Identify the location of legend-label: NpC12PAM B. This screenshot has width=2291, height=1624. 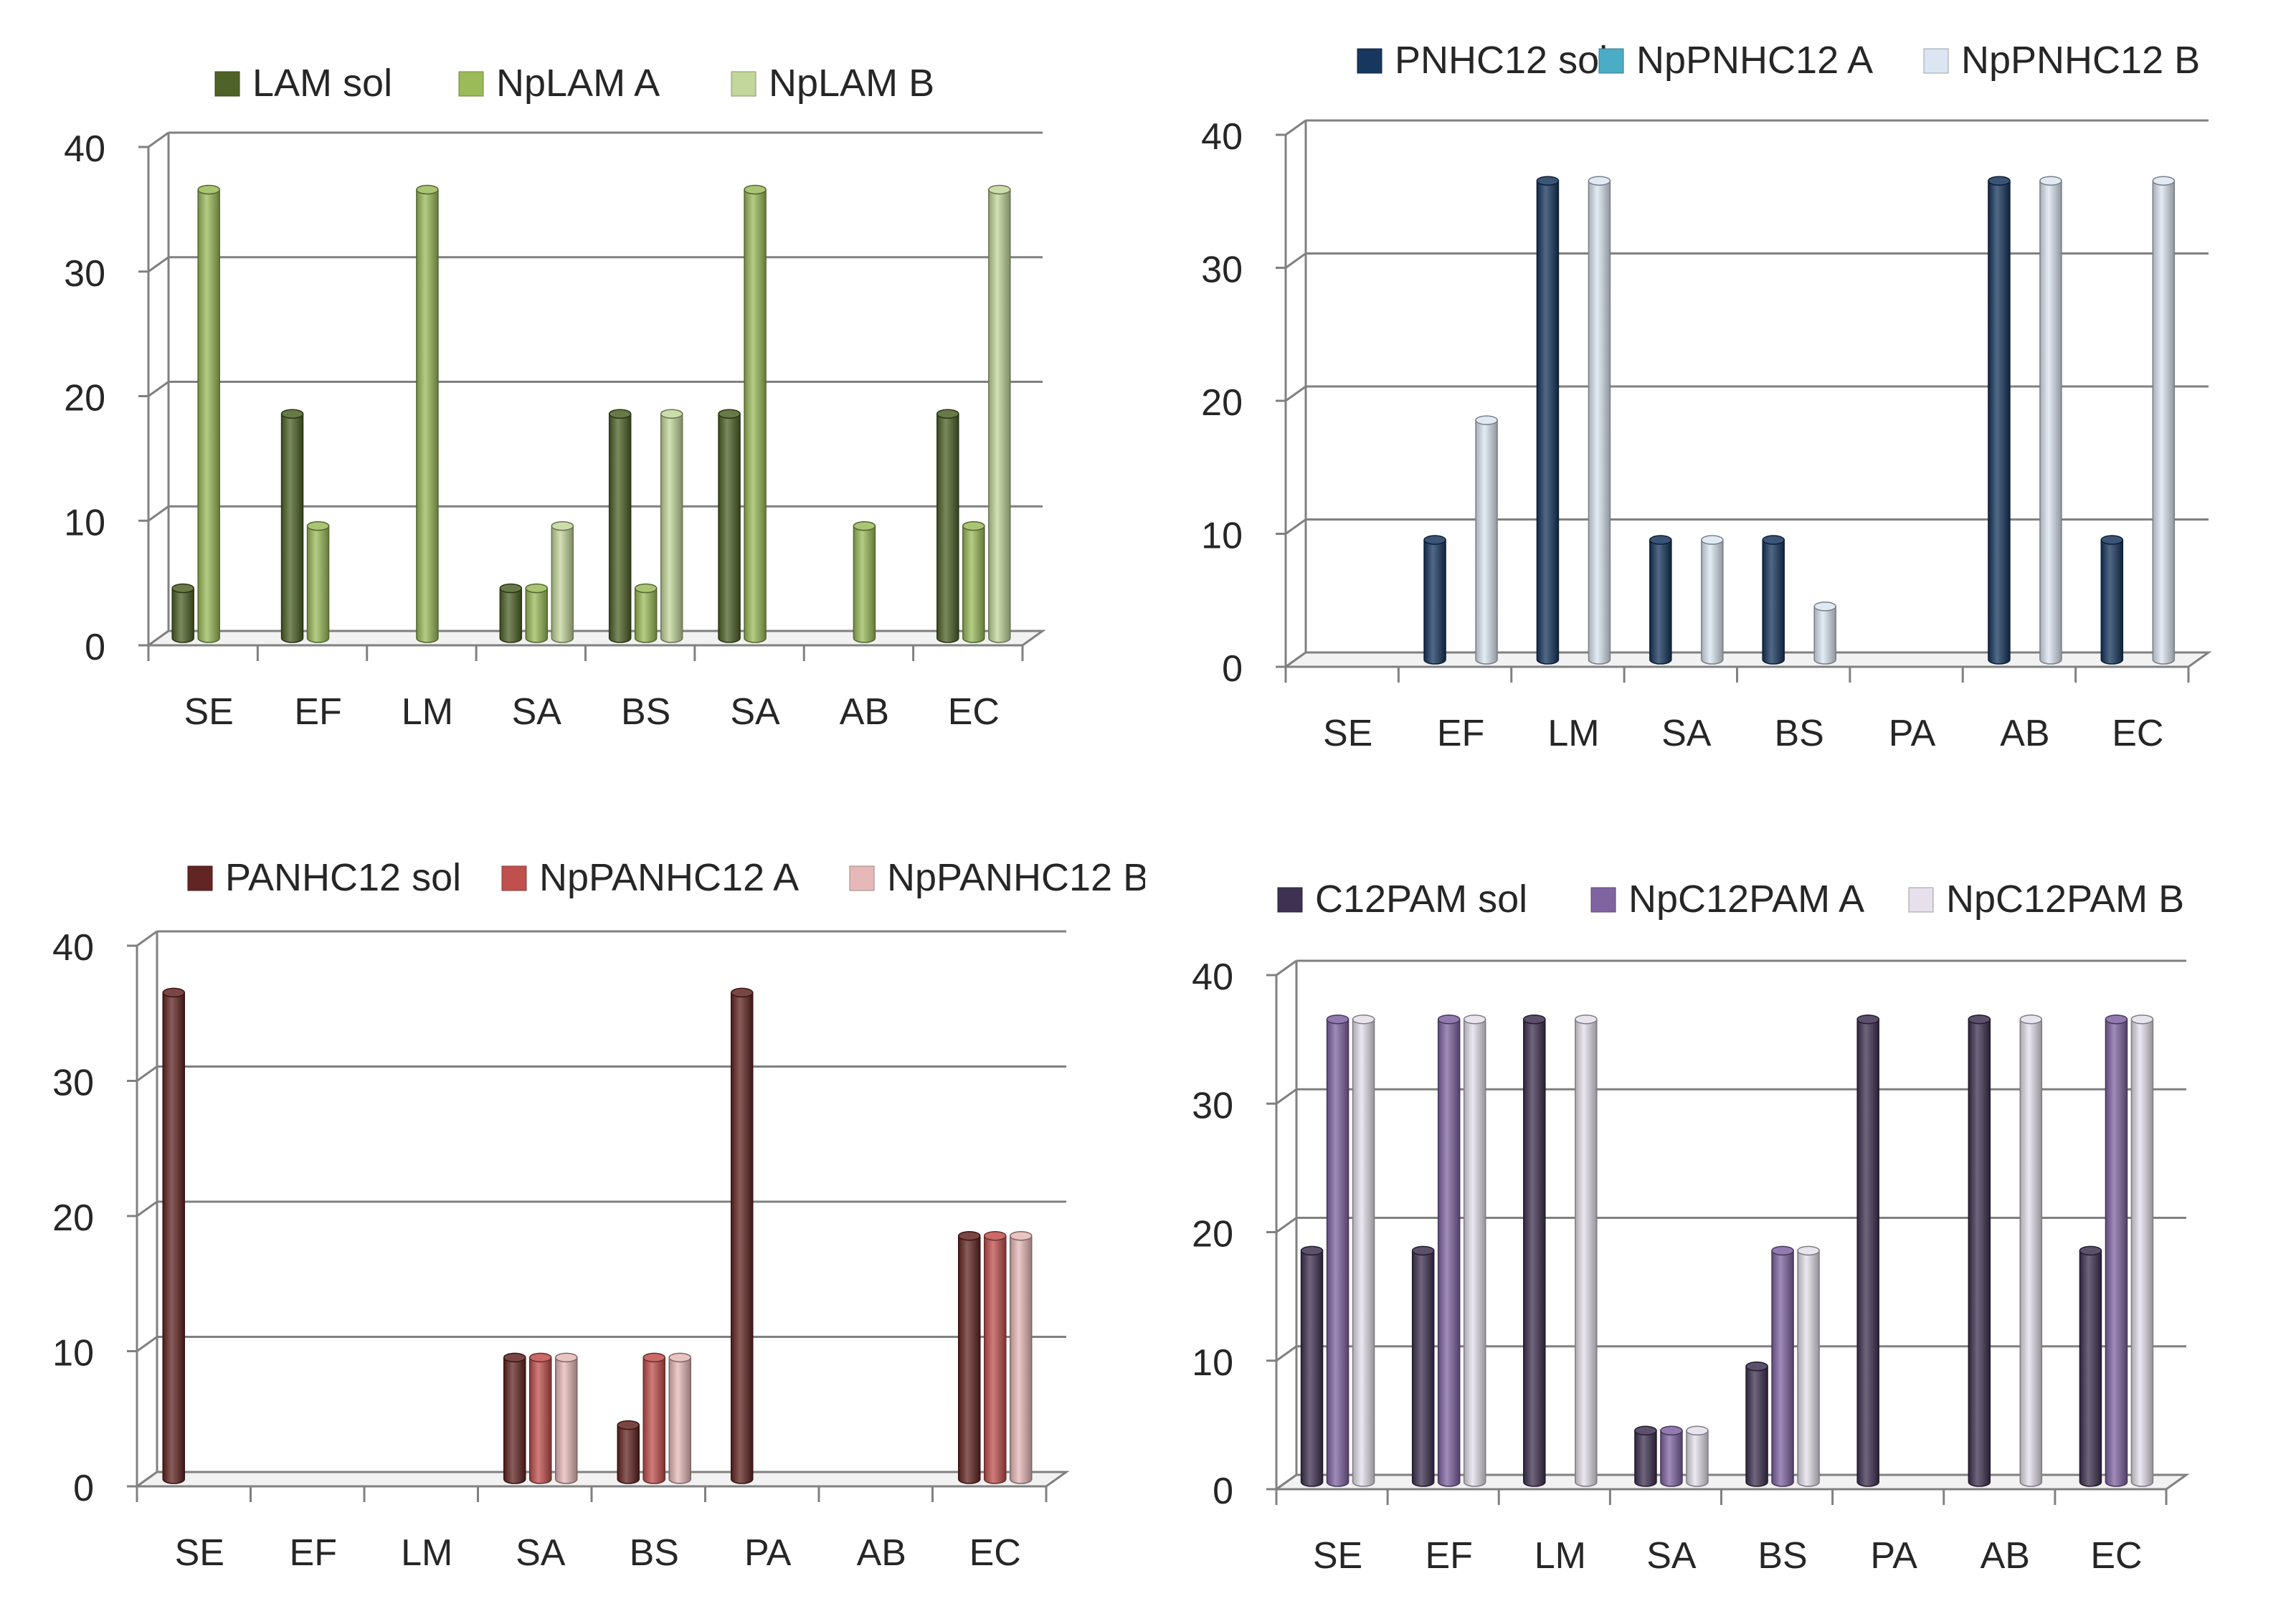
(2065, 899).